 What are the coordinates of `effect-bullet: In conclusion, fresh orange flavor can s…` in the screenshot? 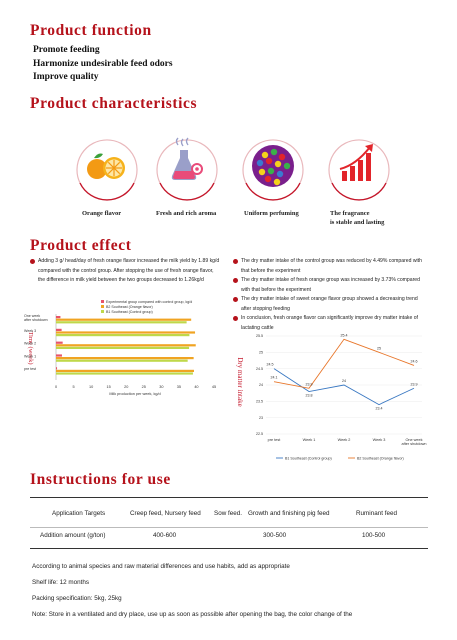 It's located at (331, 323).